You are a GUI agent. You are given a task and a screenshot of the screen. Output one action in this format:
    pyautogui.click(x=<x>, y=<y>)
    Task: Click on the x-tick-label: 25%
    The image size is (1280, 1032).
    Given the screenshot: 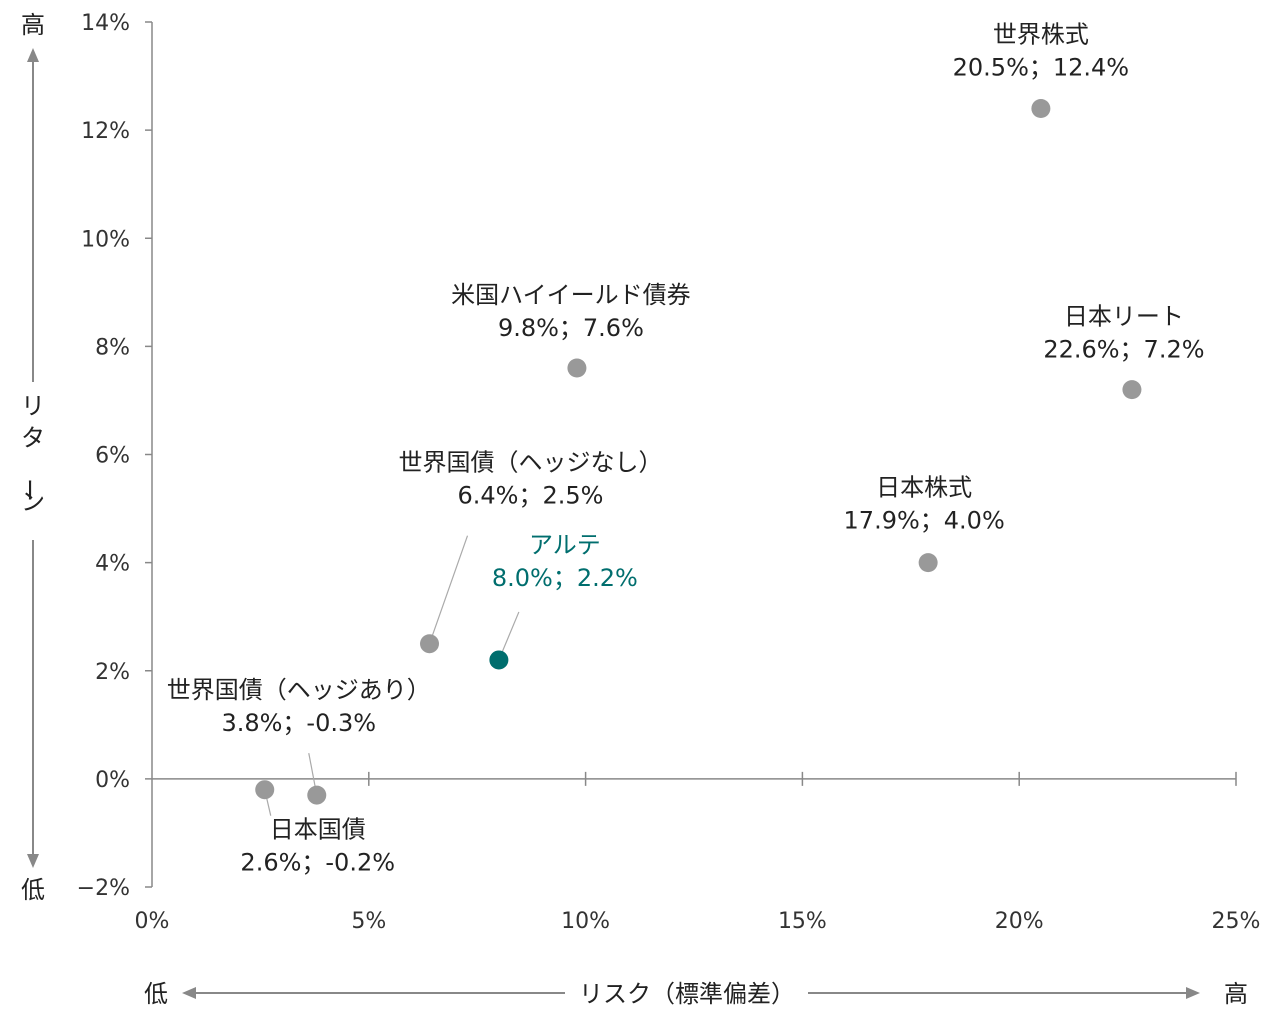 What is the action you would take?
    pyautogui.click(x=1236, y=921)
    